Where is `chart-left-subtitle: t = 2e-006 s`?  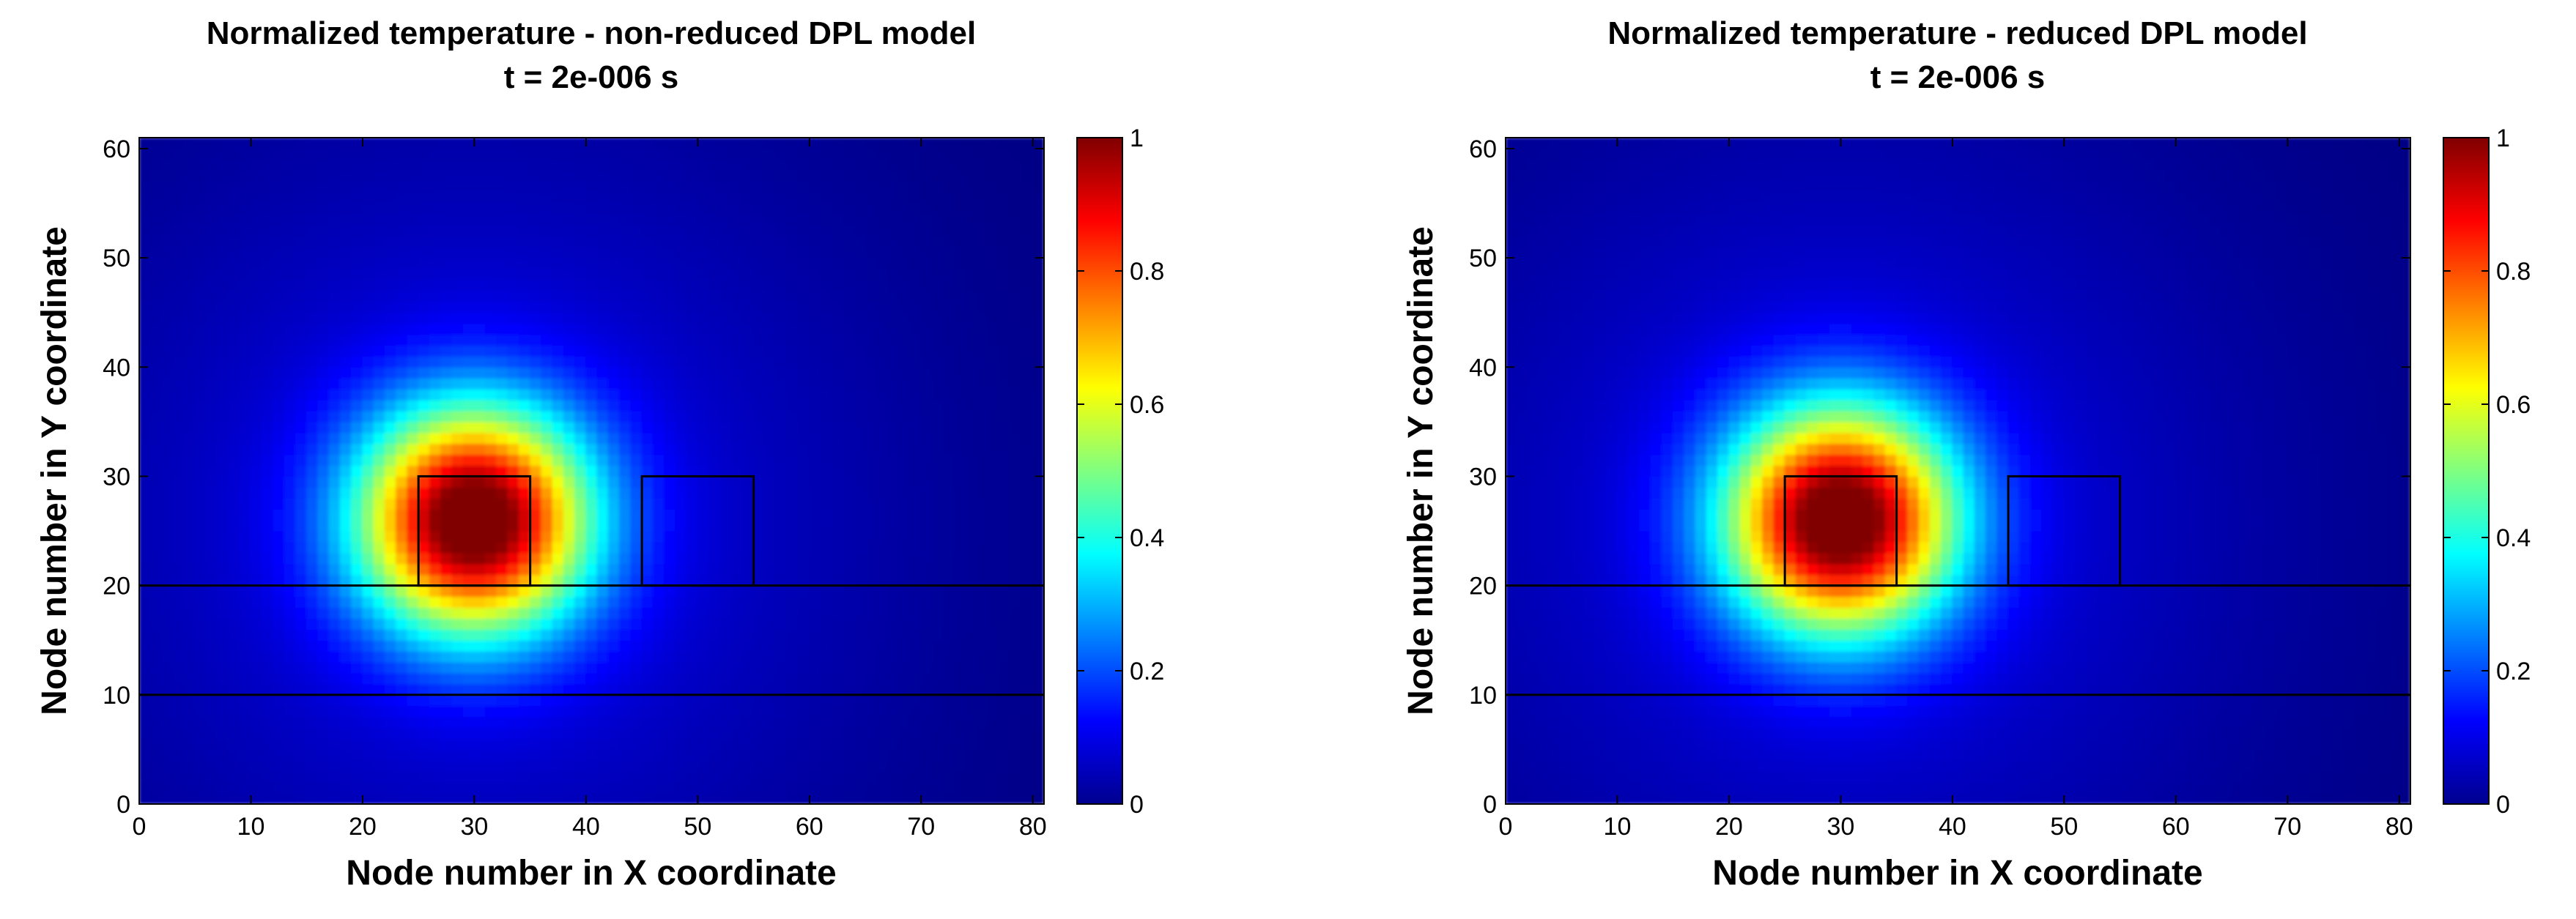 chart-left-subtitle: t = 2e-006 s is located at coordinates (591, 77).